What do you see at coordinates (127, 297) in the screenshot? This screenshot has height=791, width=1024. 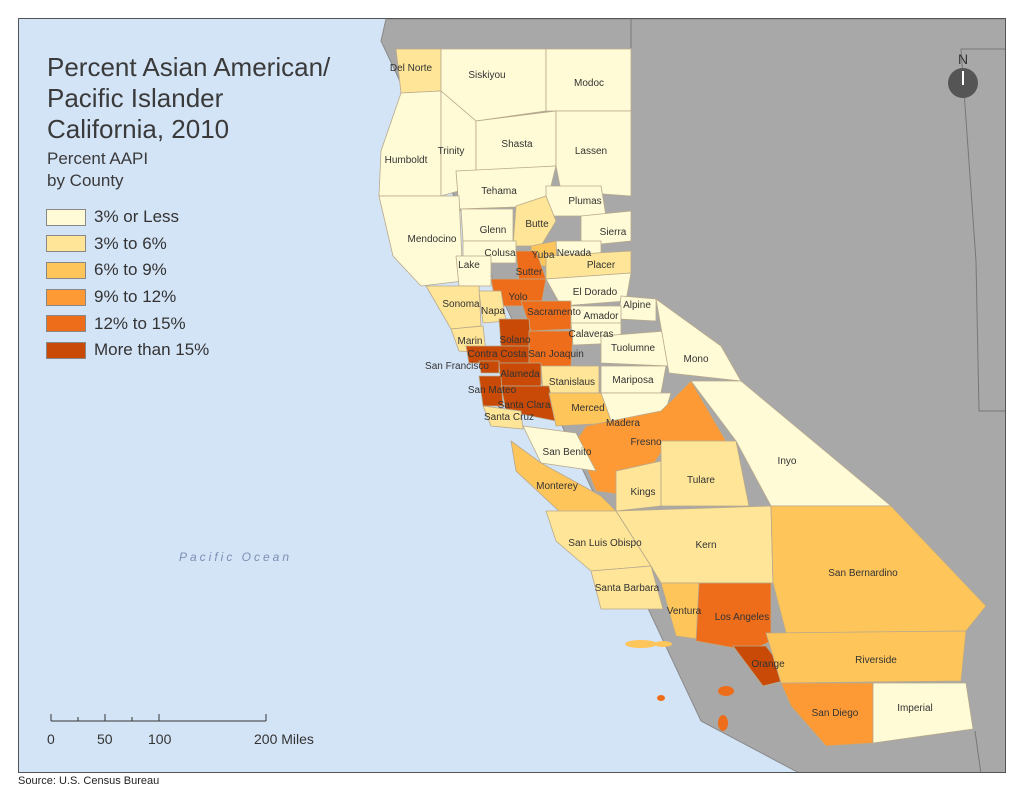 I see `legend-item: 9% to 12%` at bounding box center [127, 297].